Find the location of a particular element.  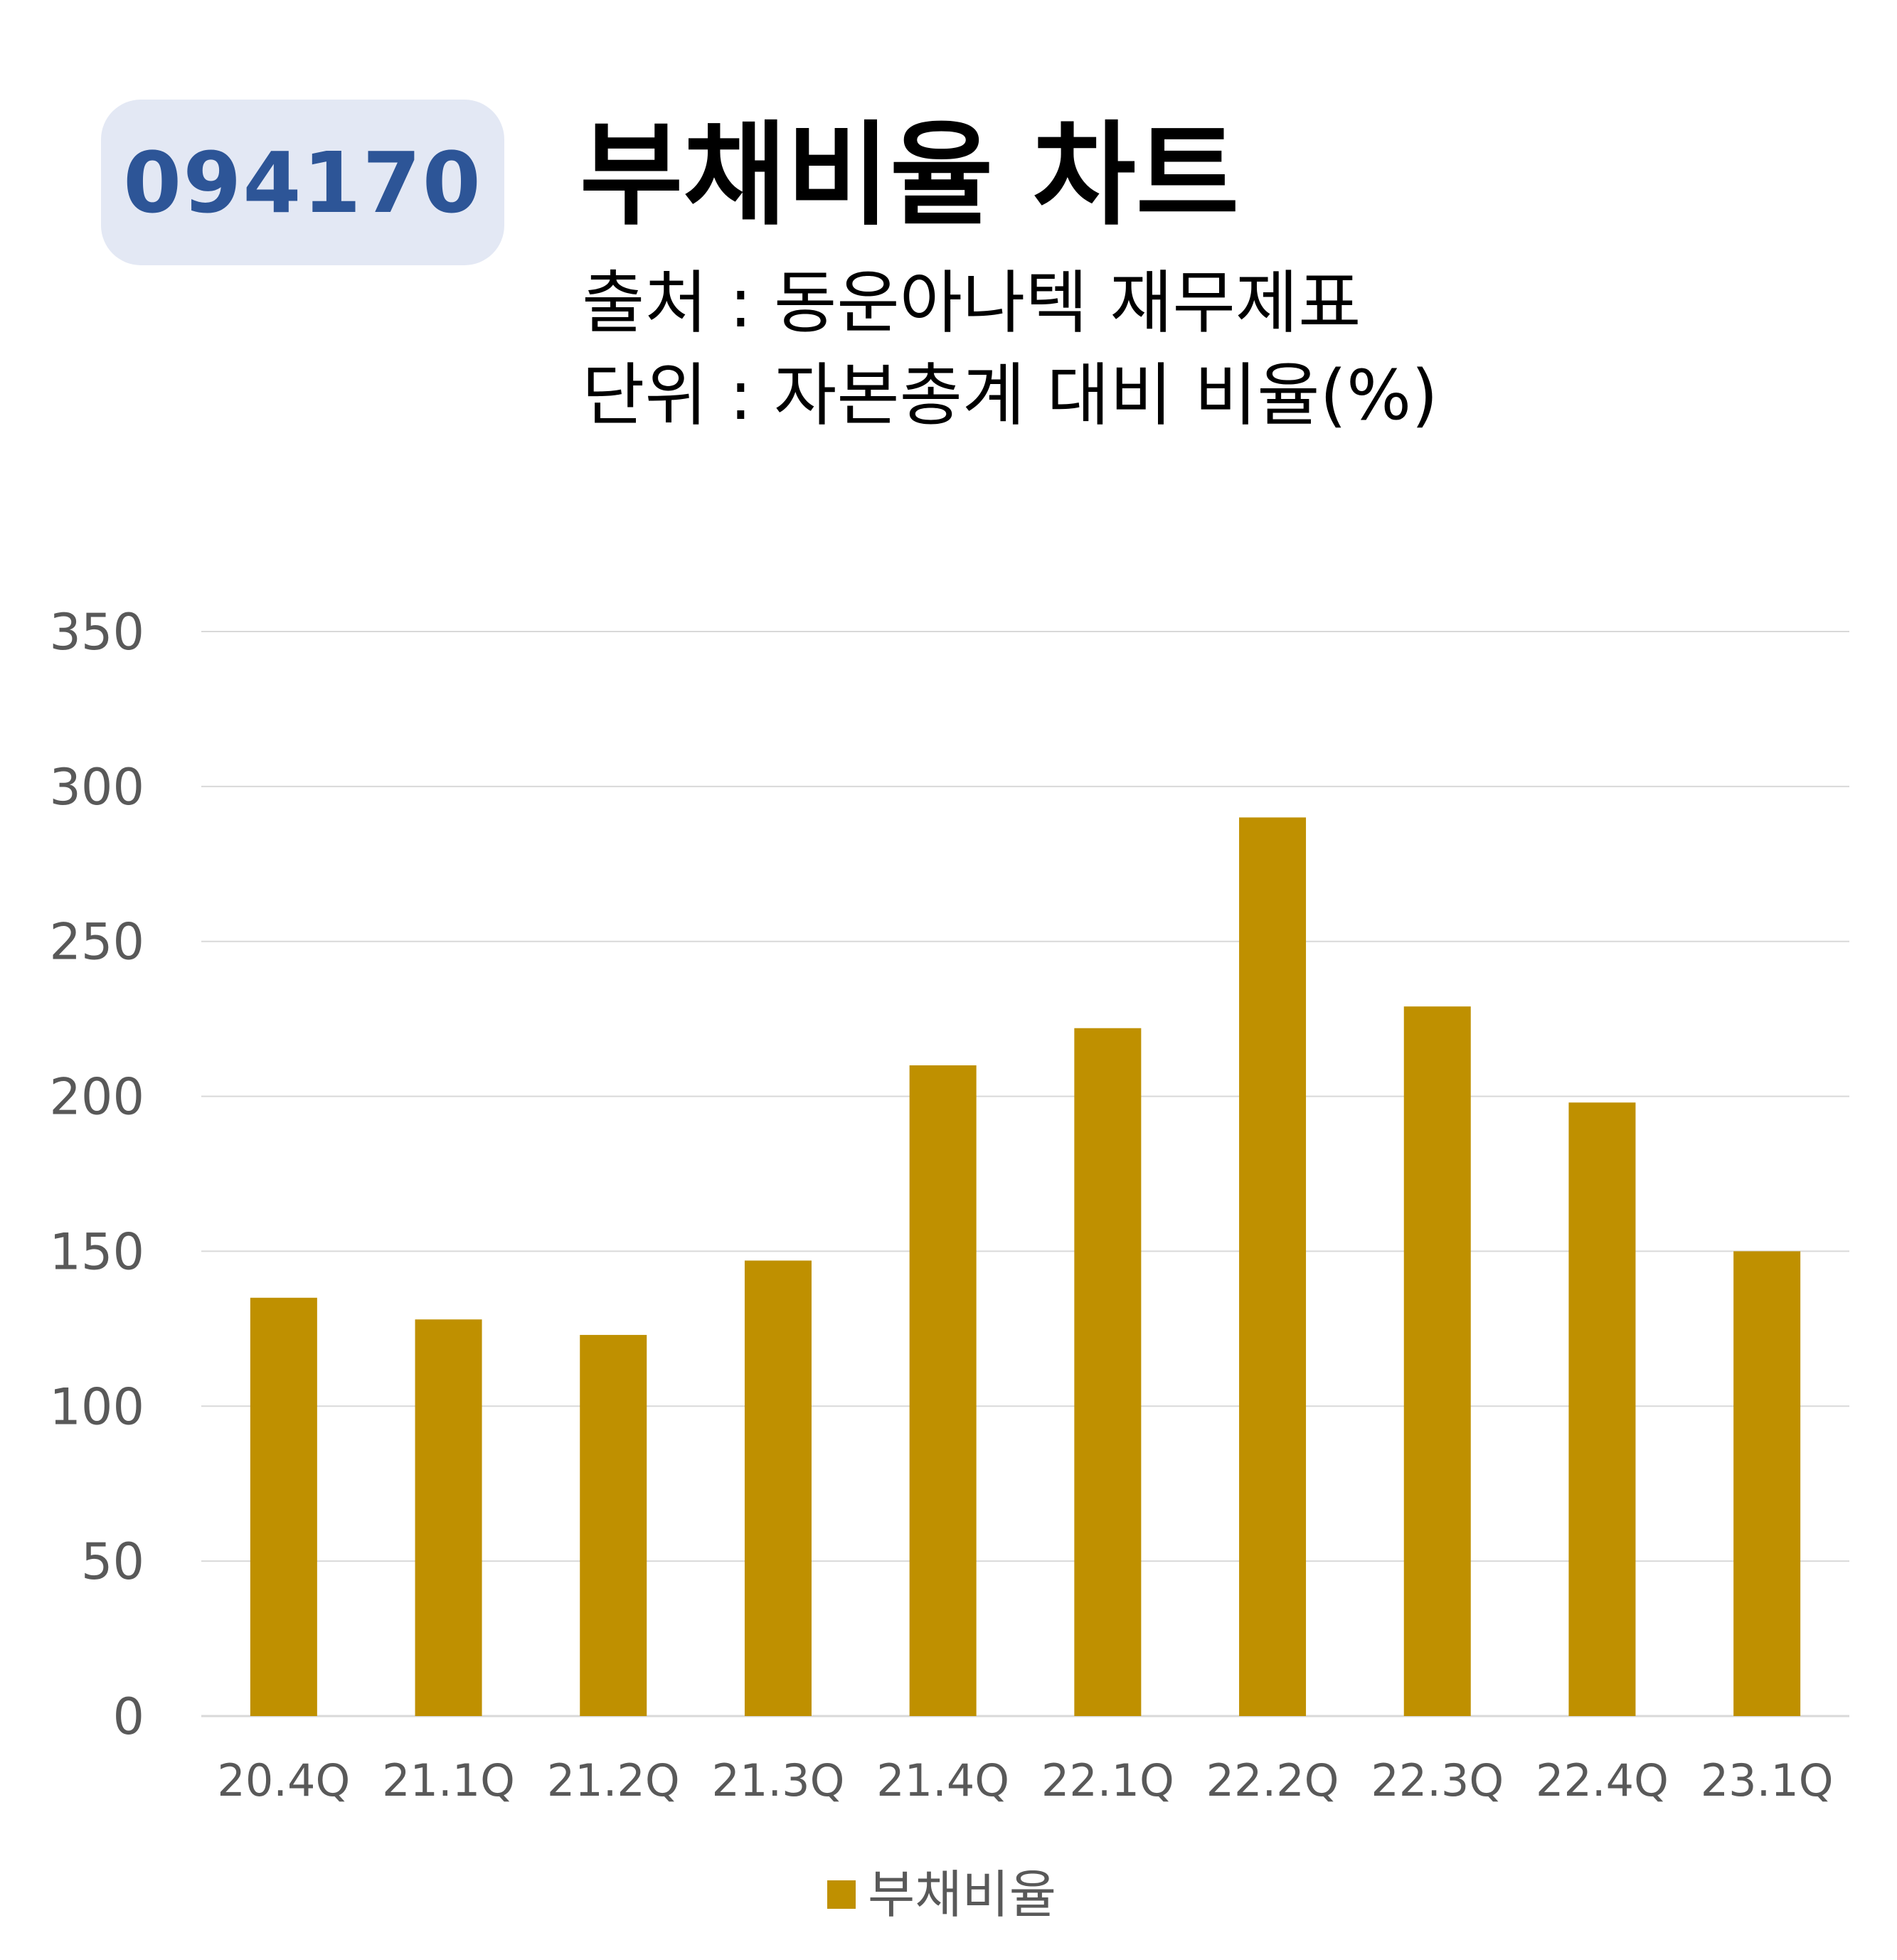

y-tick-label: 100 is located at coordinates (97, 1407).